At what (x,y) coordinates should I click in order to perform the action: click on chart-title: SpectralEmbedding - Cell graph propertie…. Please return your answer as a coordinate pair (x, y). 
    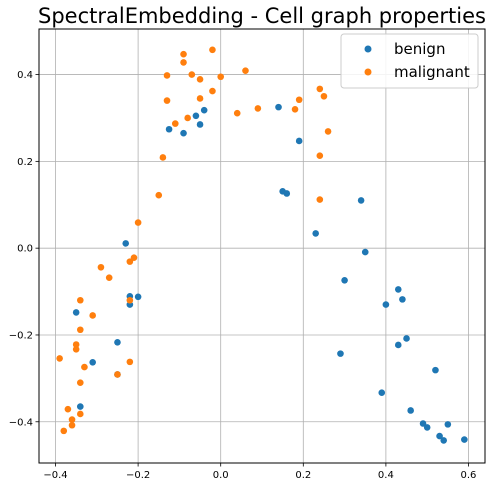
    Looking at the image, I should click on (262, 16).